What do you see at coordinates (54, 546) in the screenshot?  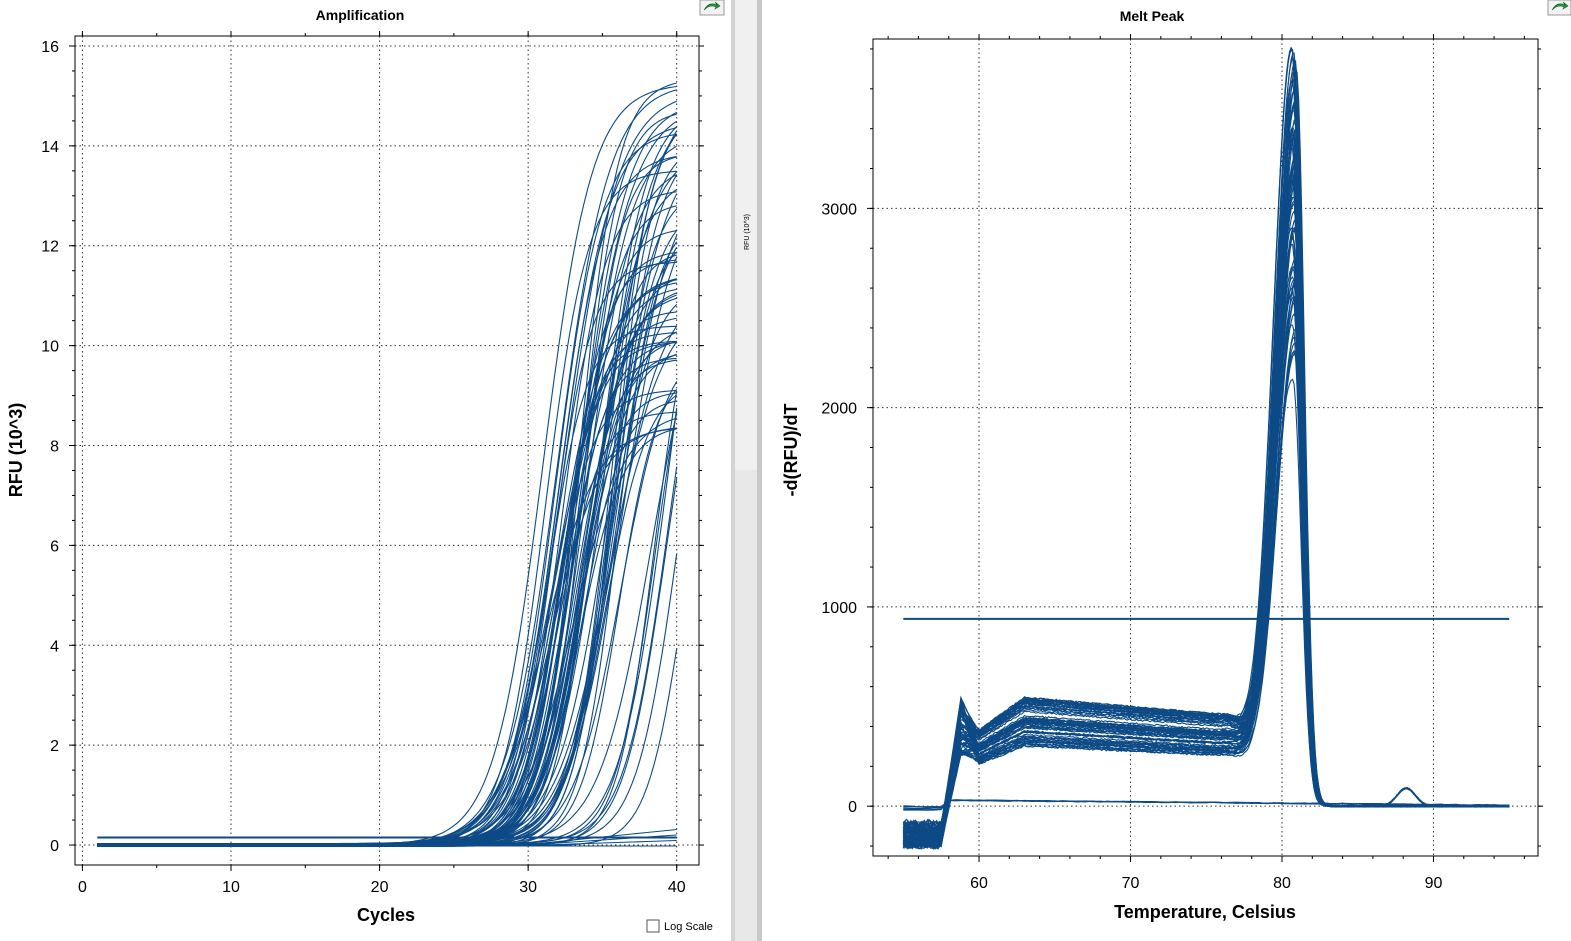 I see `y-tick-label: 6` at bounding box center [54, 546].